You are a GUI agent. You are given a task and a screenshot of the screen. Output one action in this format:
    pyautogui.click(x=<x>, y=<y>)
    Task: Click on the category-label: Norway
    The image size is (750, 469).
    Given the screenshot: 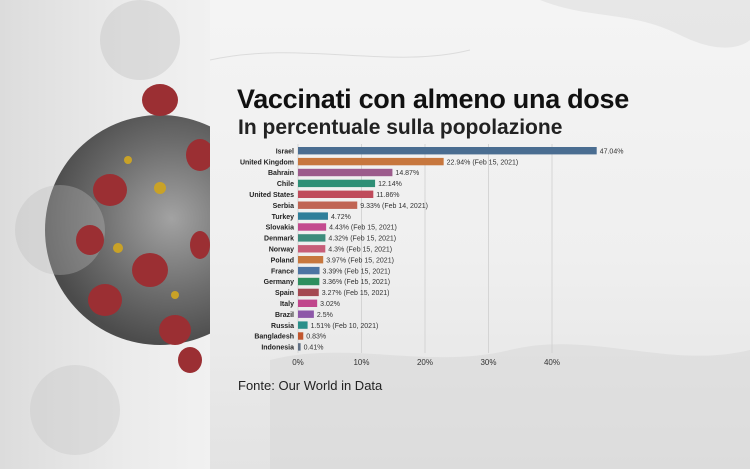 What is the action you would take?
    pyautogui.click(x=281, y=250)
    